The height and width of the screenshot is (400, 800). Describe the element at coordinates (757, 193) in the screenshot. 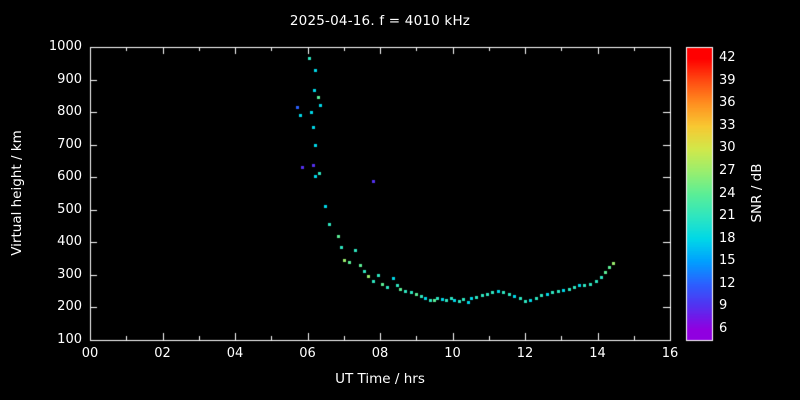

I see `colorbar-label: SNR / dB` at that location.